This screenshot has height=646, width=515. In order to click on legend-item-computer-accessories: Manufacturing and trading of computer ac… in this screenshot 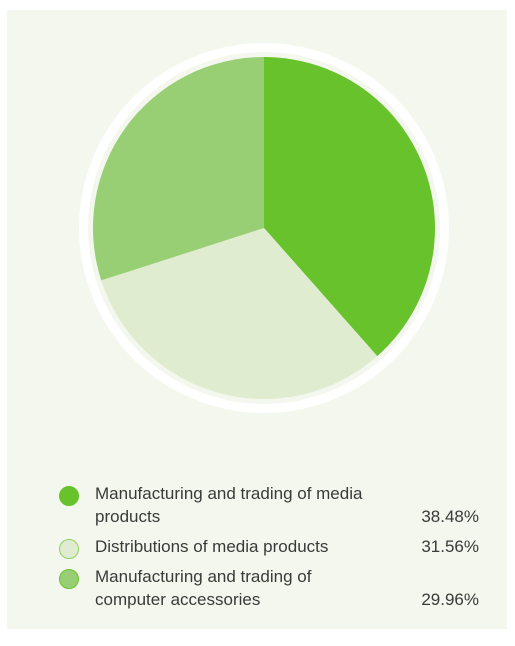, I will do `click(269, 588)`.